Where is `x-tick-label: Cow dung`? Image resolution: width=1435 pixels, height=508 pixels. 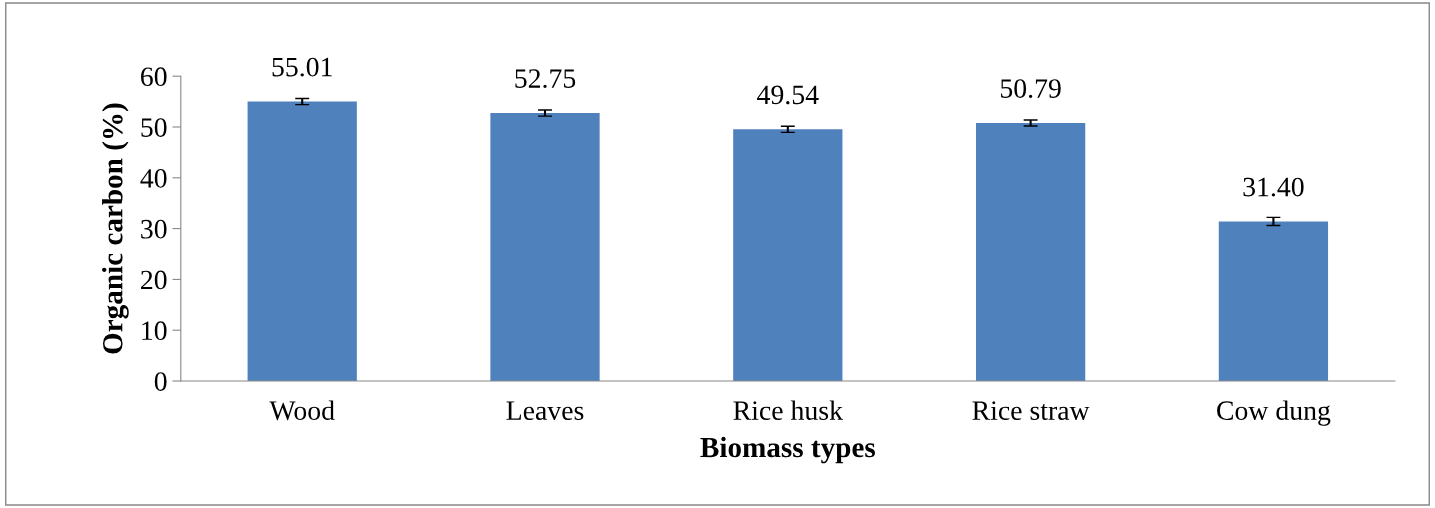
x-tick-label: Cow dung is located at coordinates (1274, 413).